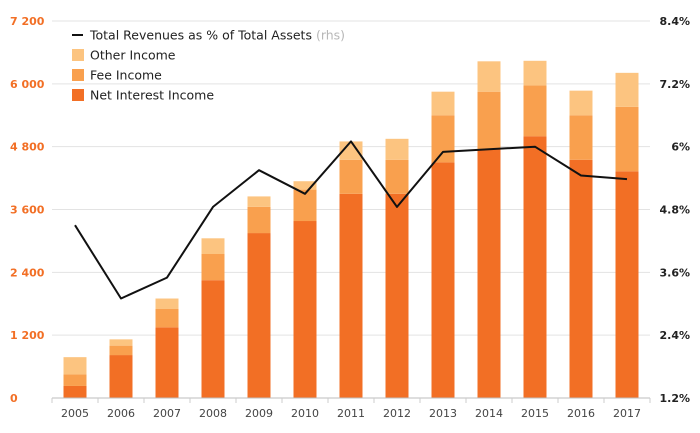 The height and width of the screenshot is (433, 700). Describe the element at coordinates (674, 272) in the screenshot. I see `y-right-tick-label: 3.6%` at that location.